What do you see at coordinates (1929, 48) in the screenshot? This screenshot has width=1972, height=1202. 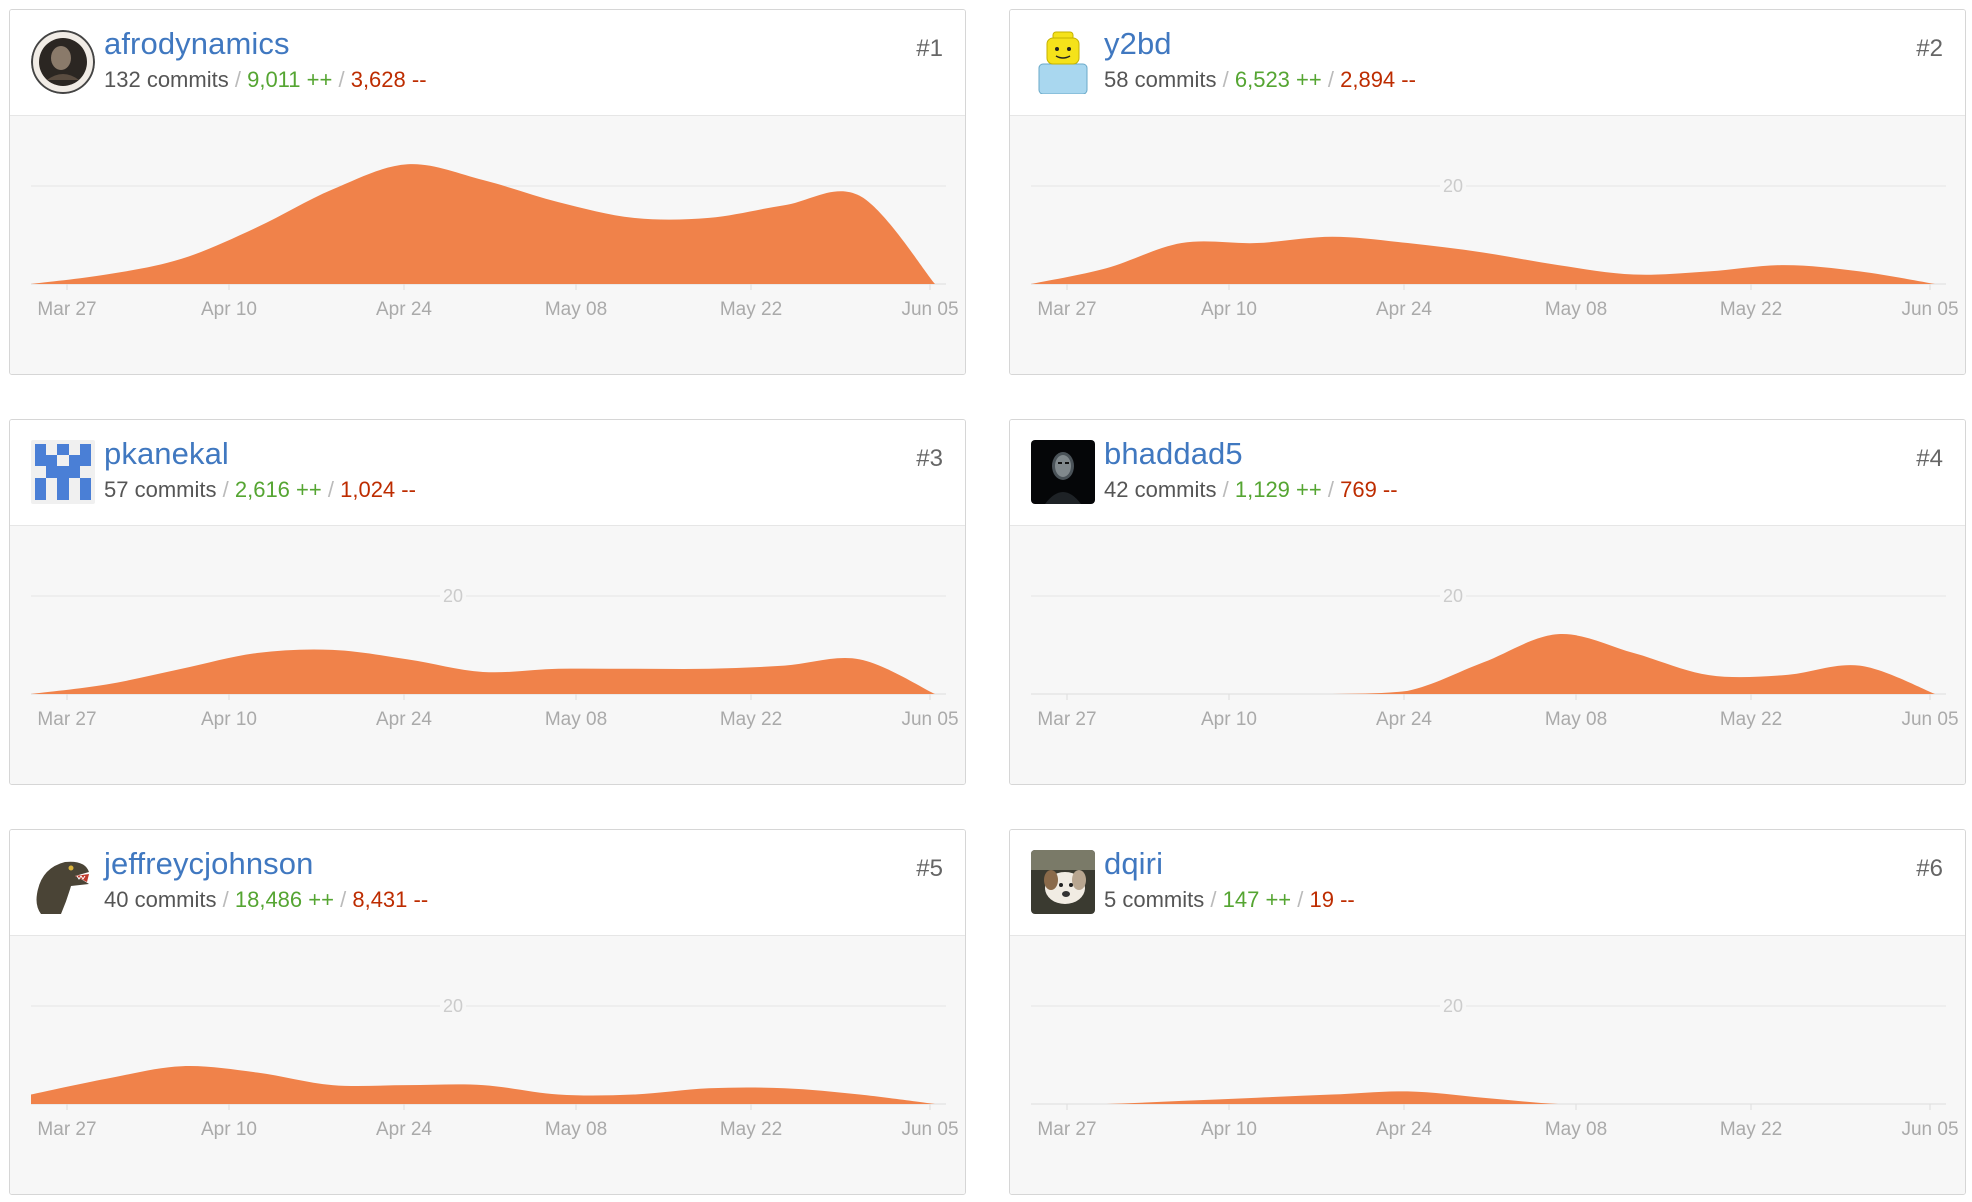 I see `rank-number: #2` at bounding box center [1929, 48].